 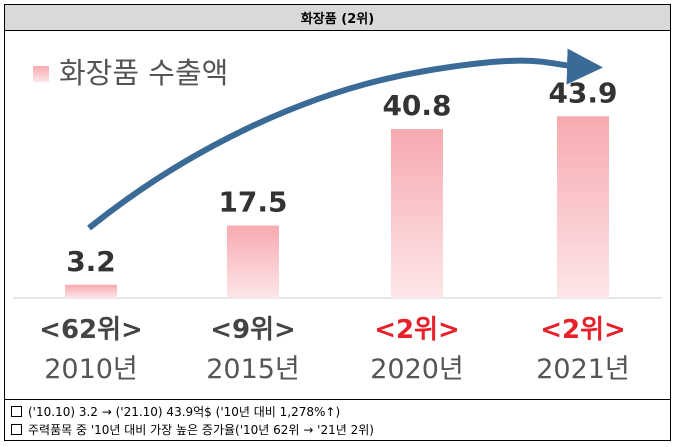 I want to click on value-label: 40.8, so click(x=416, y=105).